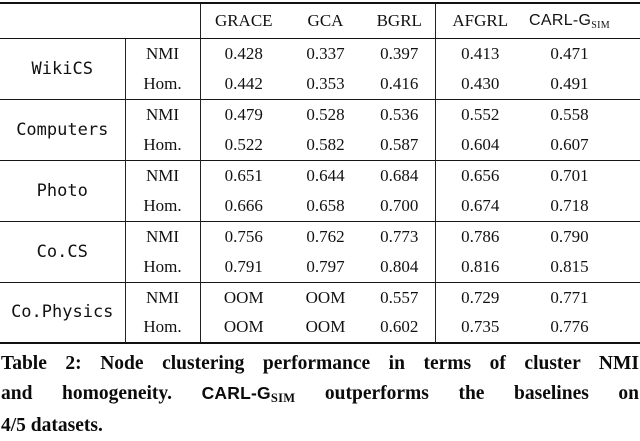  I want to click on value-cell: 0.416, so click(399, 83).